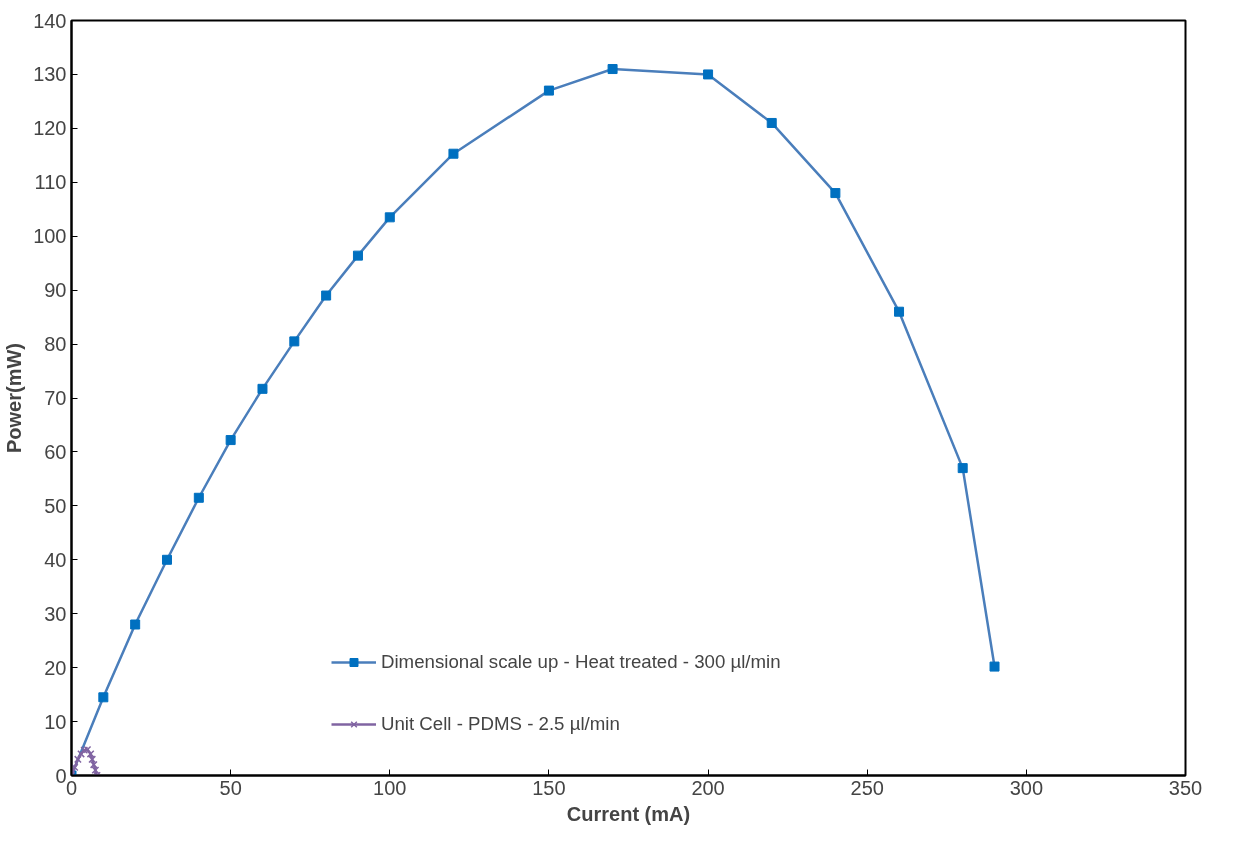 This screenshot has height=853, width=1233. Describe the element at coordinates (230, 787) in the screenshot. I see `x-tick-label: 50` at that location.